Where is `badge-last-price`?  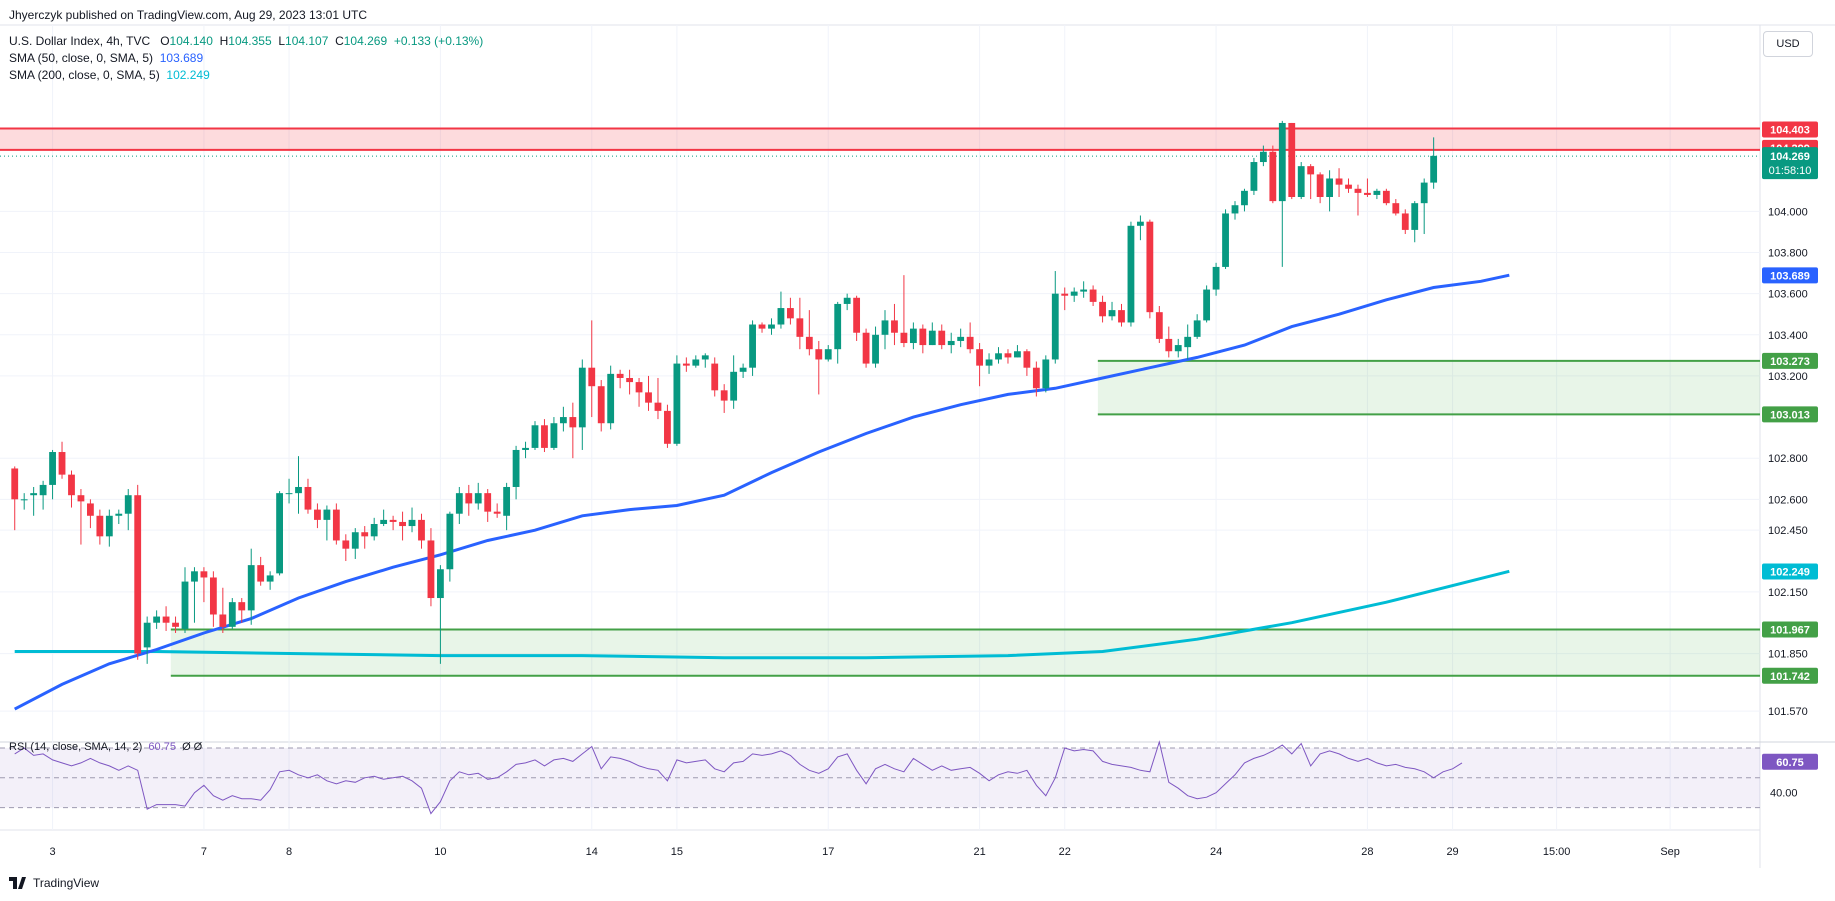
badge-last-price is located at coordinates (1790, 163).